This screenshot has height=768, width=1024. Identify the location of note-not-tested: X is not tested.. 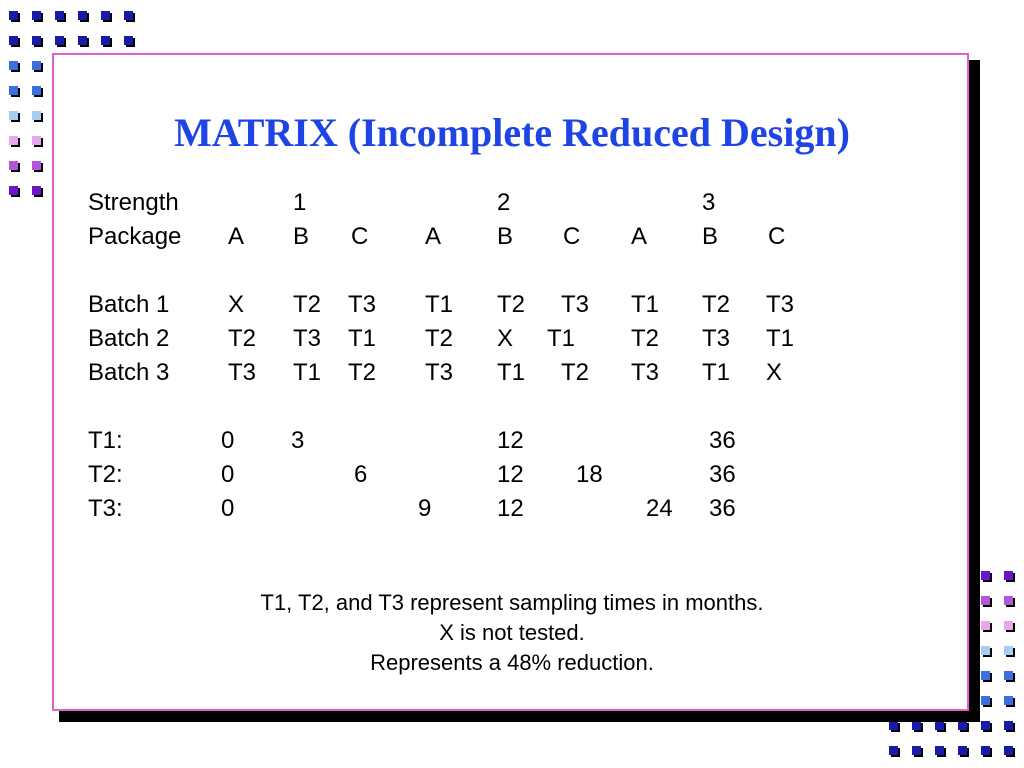
(512, 632).